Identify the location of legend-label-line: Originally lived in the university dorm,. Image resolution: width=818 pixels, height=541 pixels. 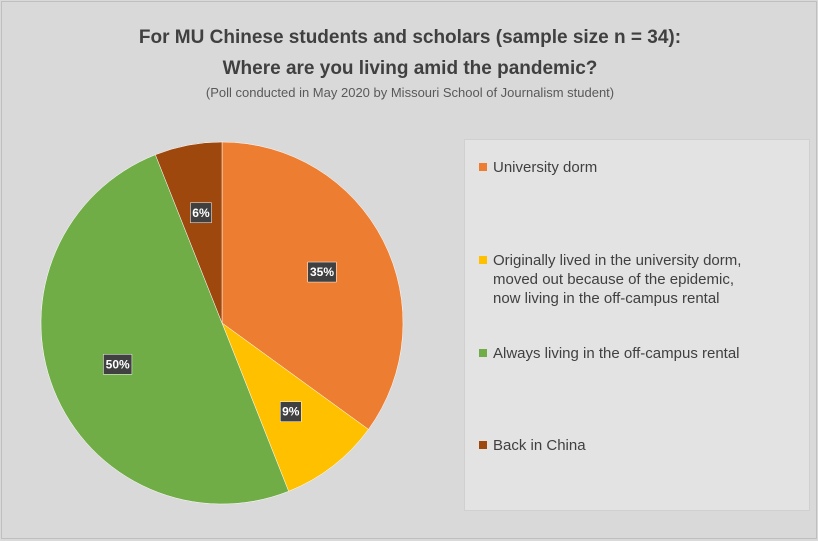
(617, 260).